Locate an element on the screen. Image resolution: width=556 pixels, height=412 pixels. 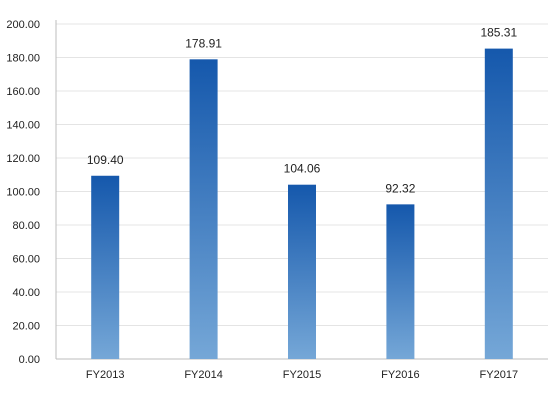
y-tick-label: 180.00 is located at coordinates (23, 59).